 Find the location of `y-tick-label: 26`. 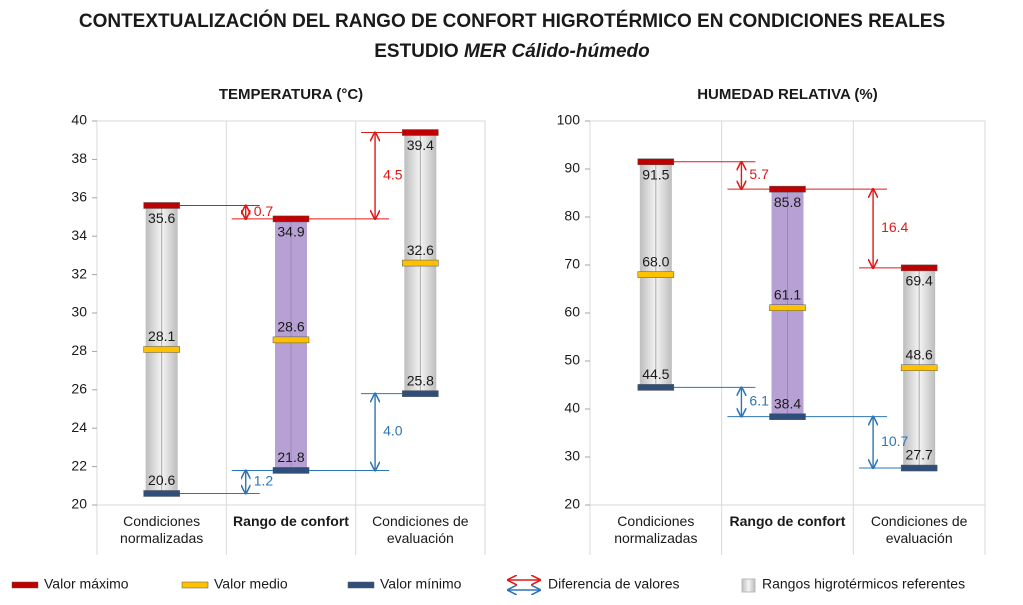

y-tick-label: 26 is located at coordinates (79, 389).